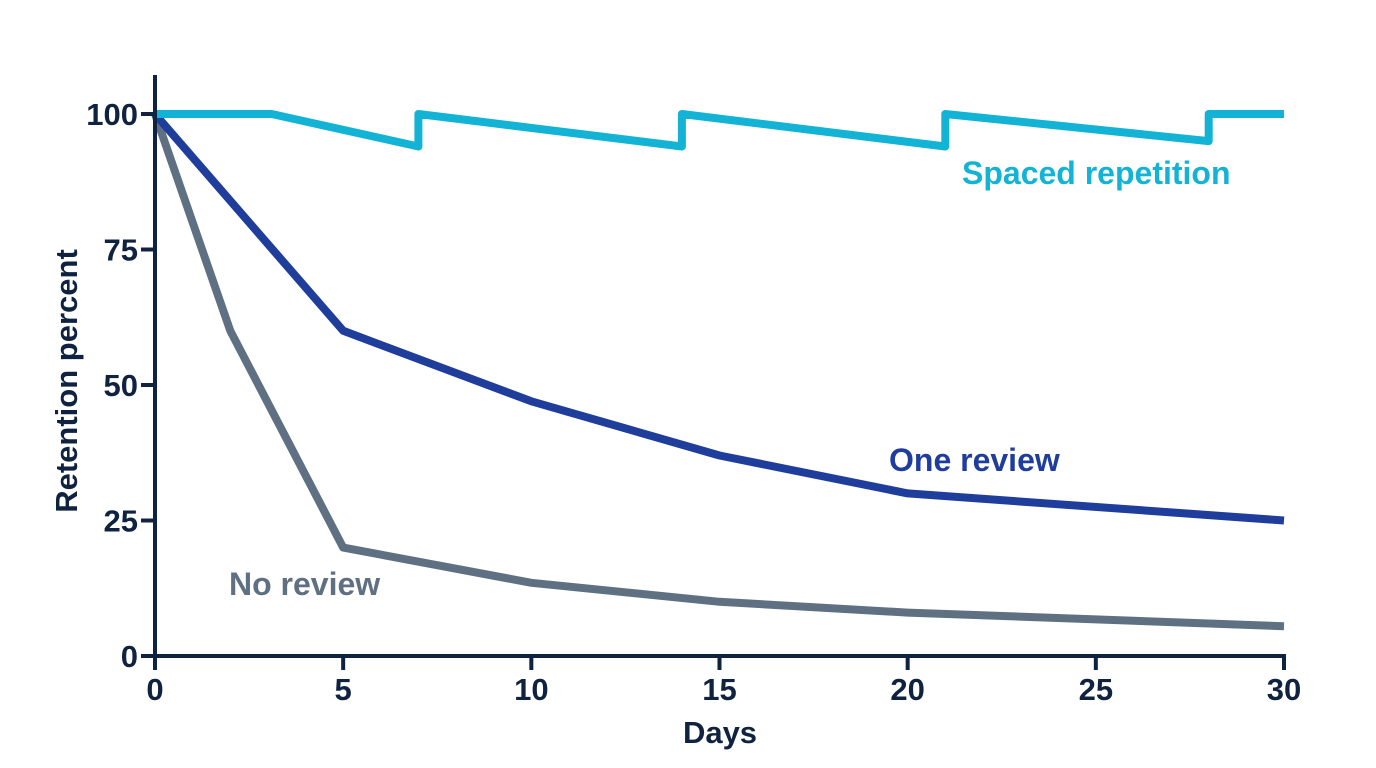 The height and width of the screenshot is (768, 1376). Describe the element at coordinates (907, 689) in the screenshot. I see `x-tick-label: 20` at that location.